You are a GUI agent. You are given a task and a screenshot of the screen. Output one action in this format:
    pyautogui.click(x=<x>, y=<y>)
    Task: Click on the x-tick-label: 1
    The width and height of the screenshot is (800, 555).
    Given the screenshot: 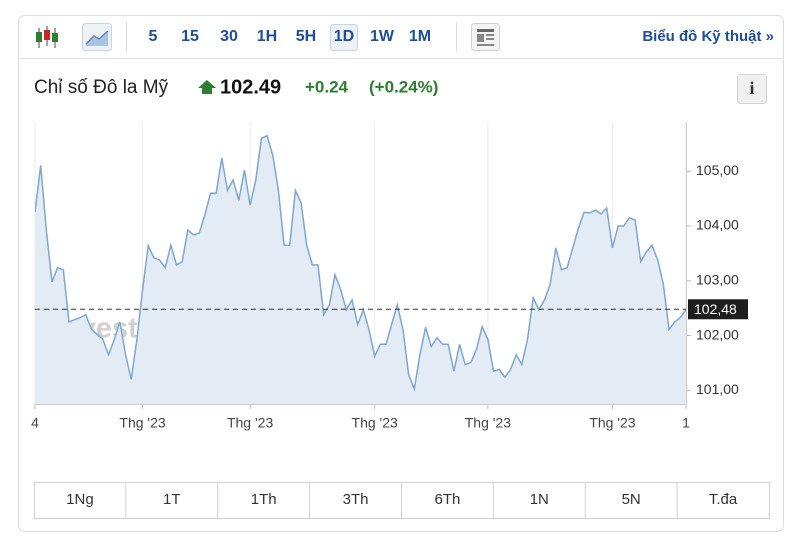 What is the action you would take?
    pyautogui.click(x=686, y=423)
    